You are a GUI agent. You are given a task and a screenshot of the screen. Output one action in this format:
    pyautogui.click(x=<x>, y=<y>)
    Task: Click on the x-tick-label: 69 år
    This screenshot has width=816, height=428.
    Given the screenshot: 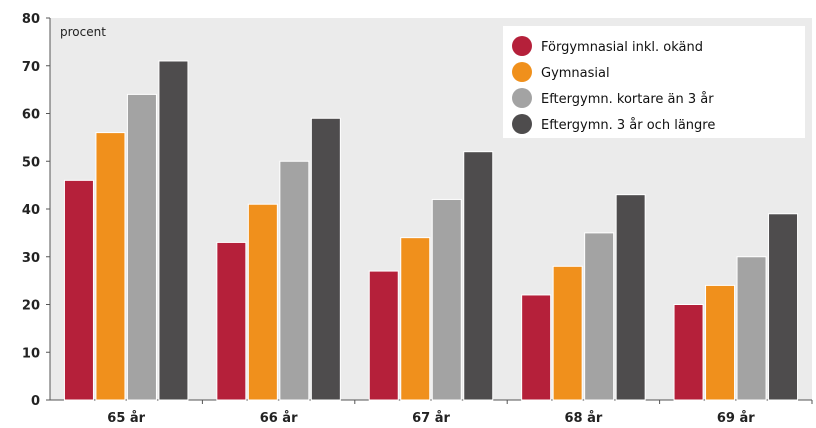 What is the action you would take?
    pyautogui.click(x=736, y=418)
    